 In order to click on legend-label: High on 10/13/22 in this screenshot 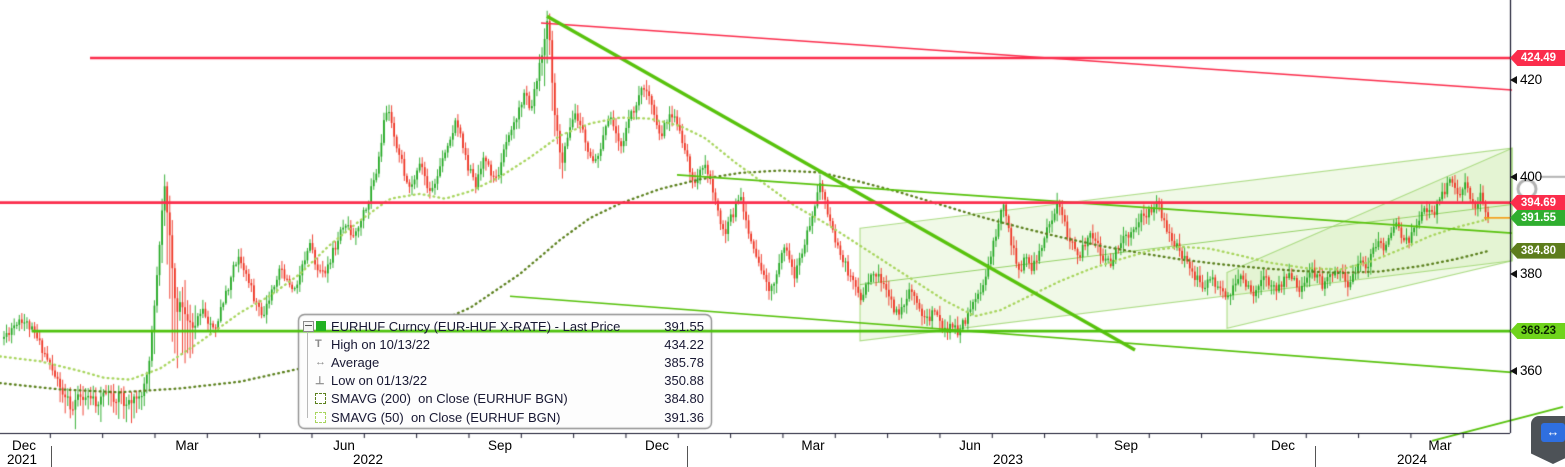, I will do `click(381, 344)`.